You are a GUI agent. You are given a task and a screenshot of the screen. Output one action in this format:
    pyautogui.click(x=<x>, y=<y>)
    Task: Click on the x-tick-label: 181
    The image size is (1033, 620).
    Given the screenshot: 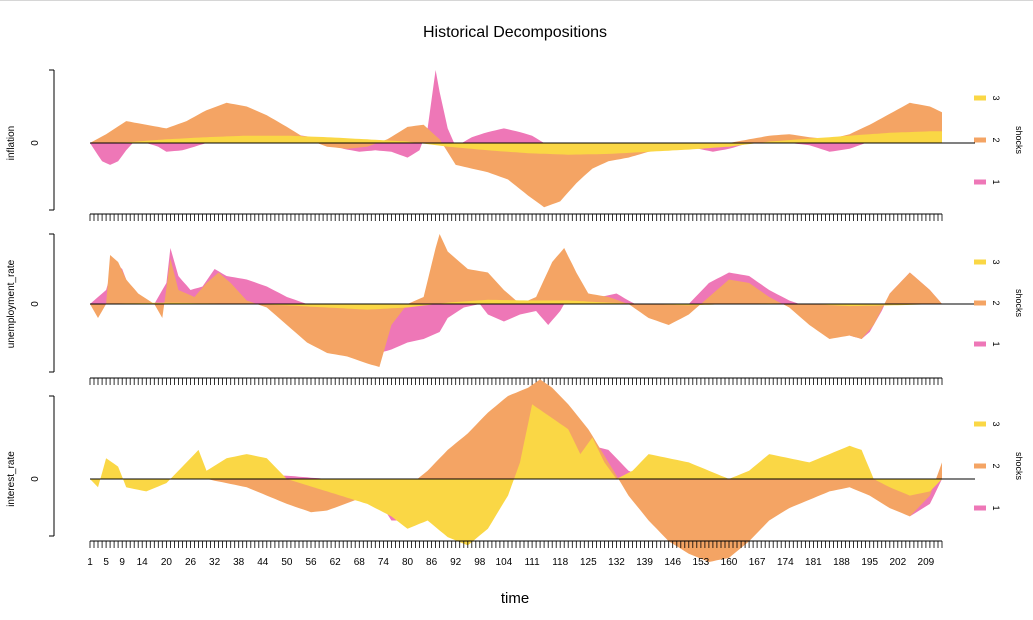 What is the action you would take?
    pyautogui.click(x=813, y=562)
    